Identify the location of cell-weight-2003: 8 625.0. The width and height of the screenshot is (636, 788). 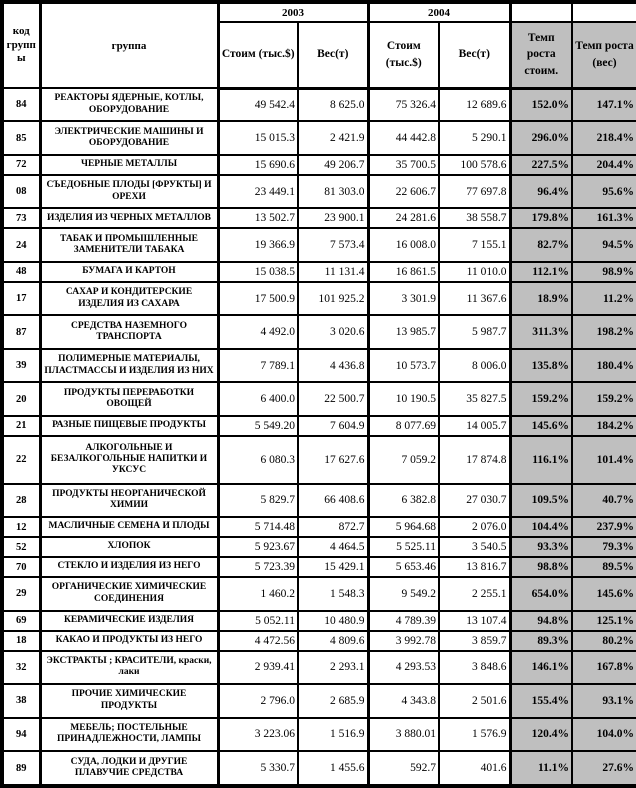
(333, 104).